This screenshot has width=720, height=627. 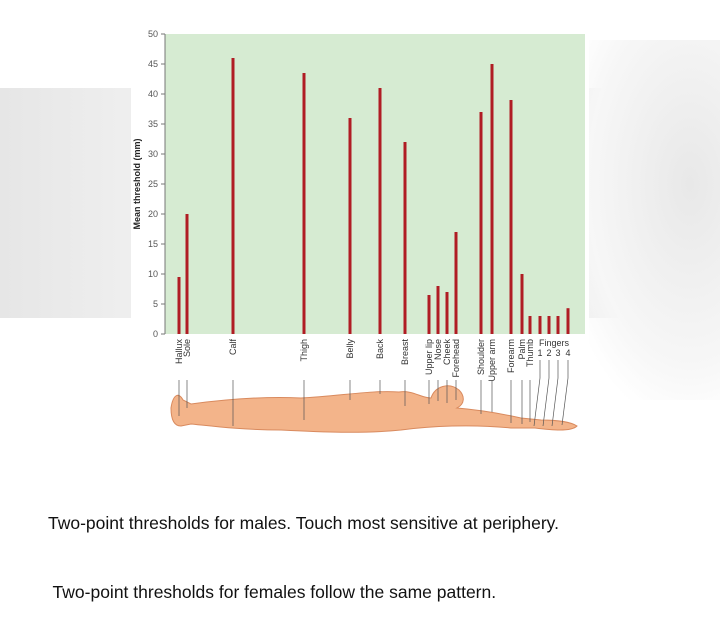 I want to click on y-tick-label-4: 20, so click(x=153, y=214).